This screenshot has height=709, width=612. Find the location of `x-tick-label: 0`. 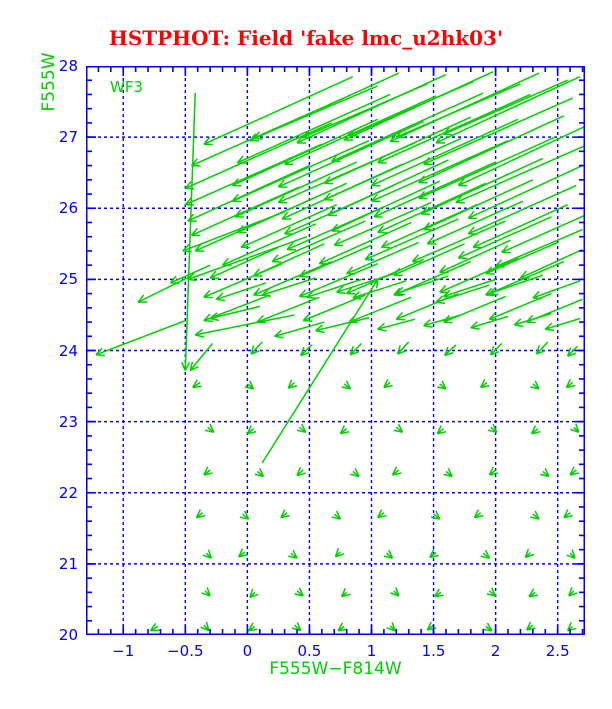

x-tick-label: 0 is located at coordinates (247, 651).